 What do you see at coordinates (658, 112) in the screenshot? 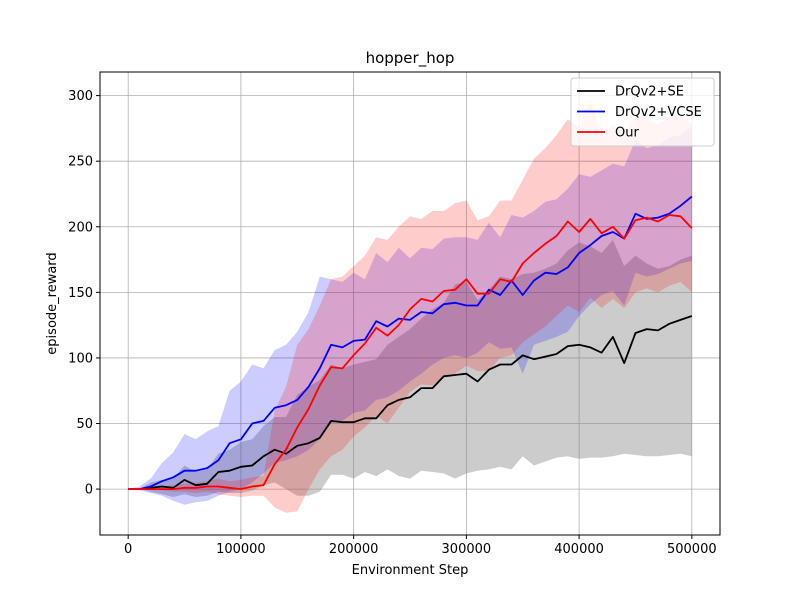
I see `legend-label: DrQv2+VCSE` at bounding box center [658, 112].